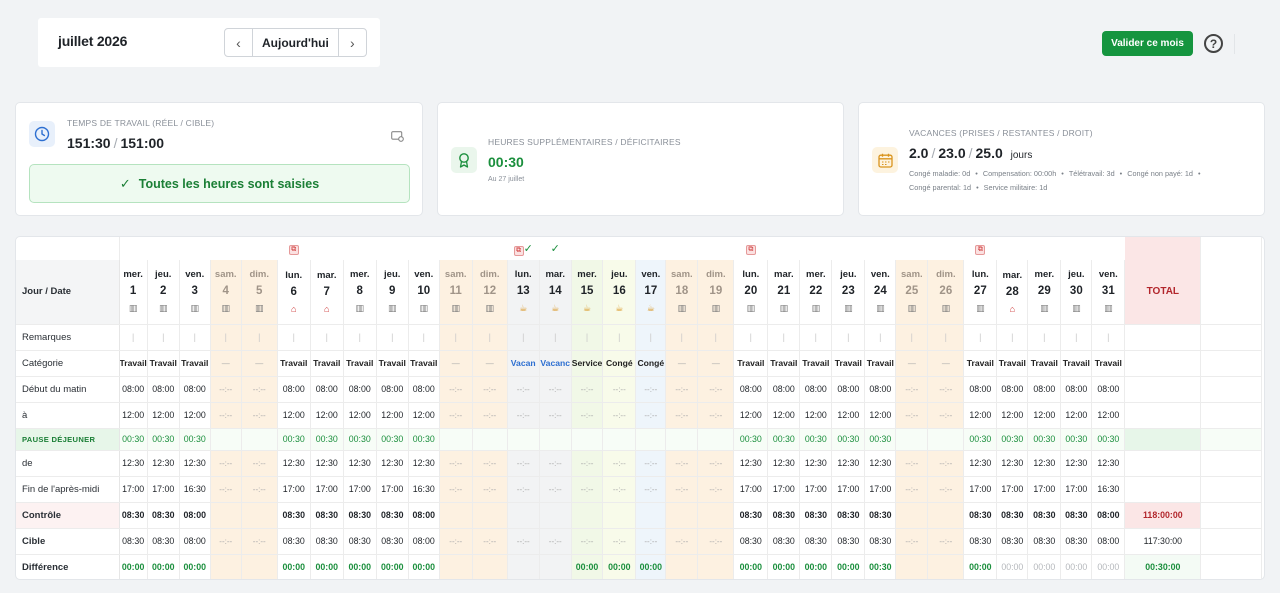  What do you see at coordinates (397, 138) in the screenshot?
I see `card-settings-icon` at bounding box center [397, 138].